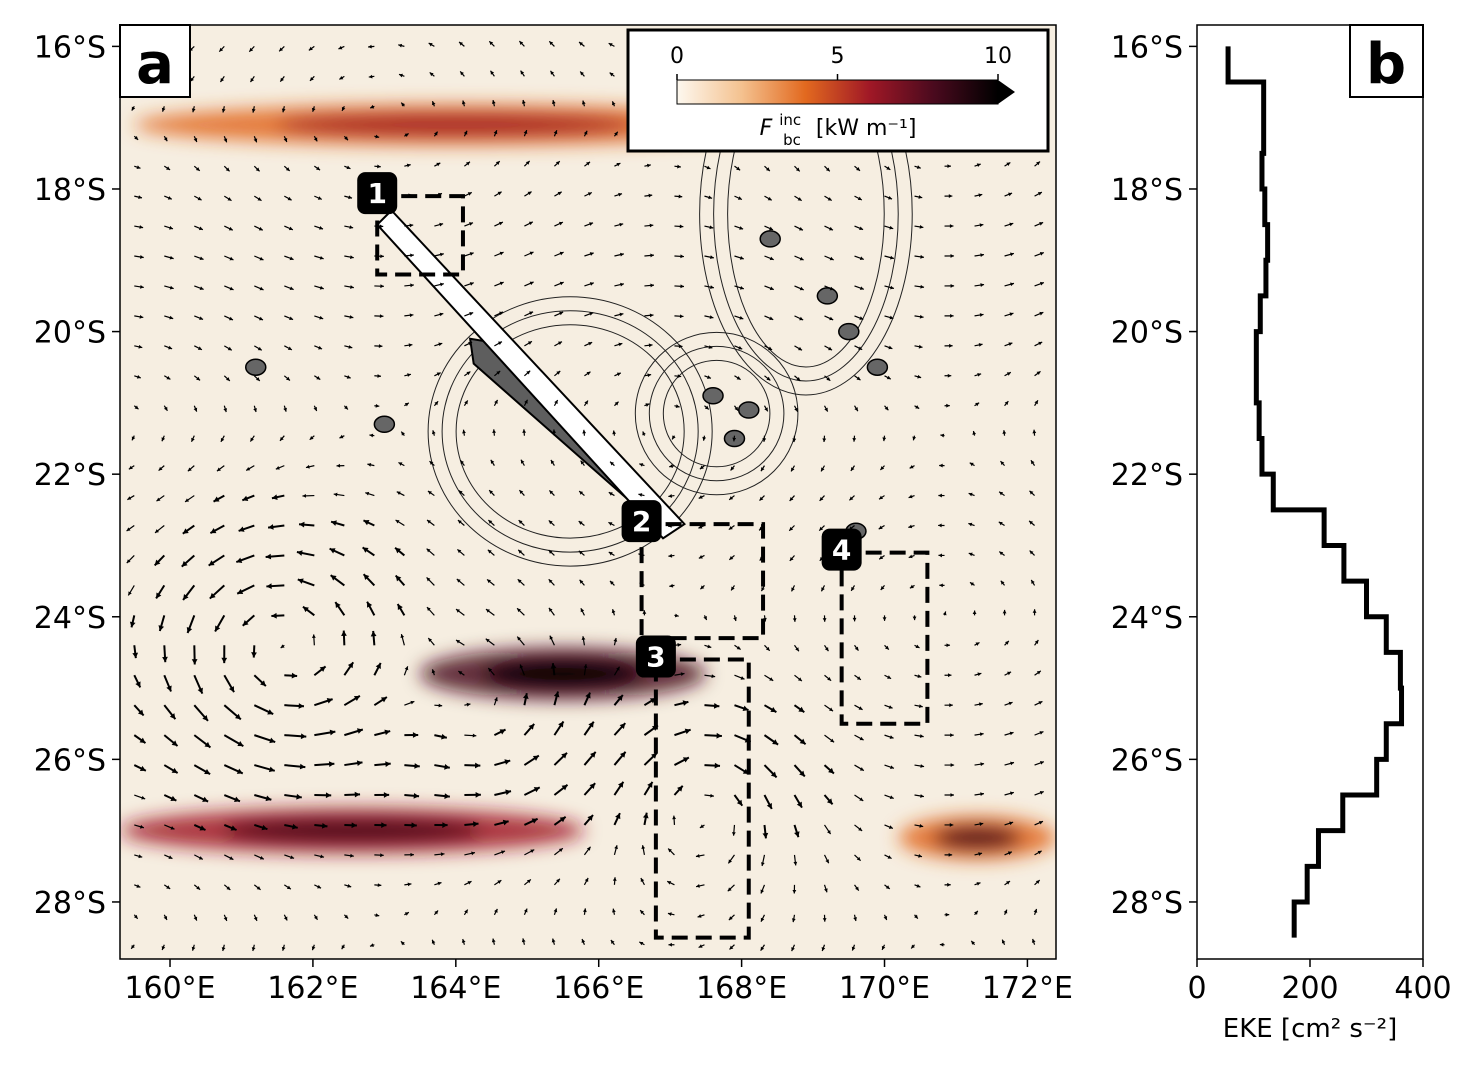 This screenshot has height=1067, width=1473. I want to click on eke-tick-label: 200, so click(1309, 988).